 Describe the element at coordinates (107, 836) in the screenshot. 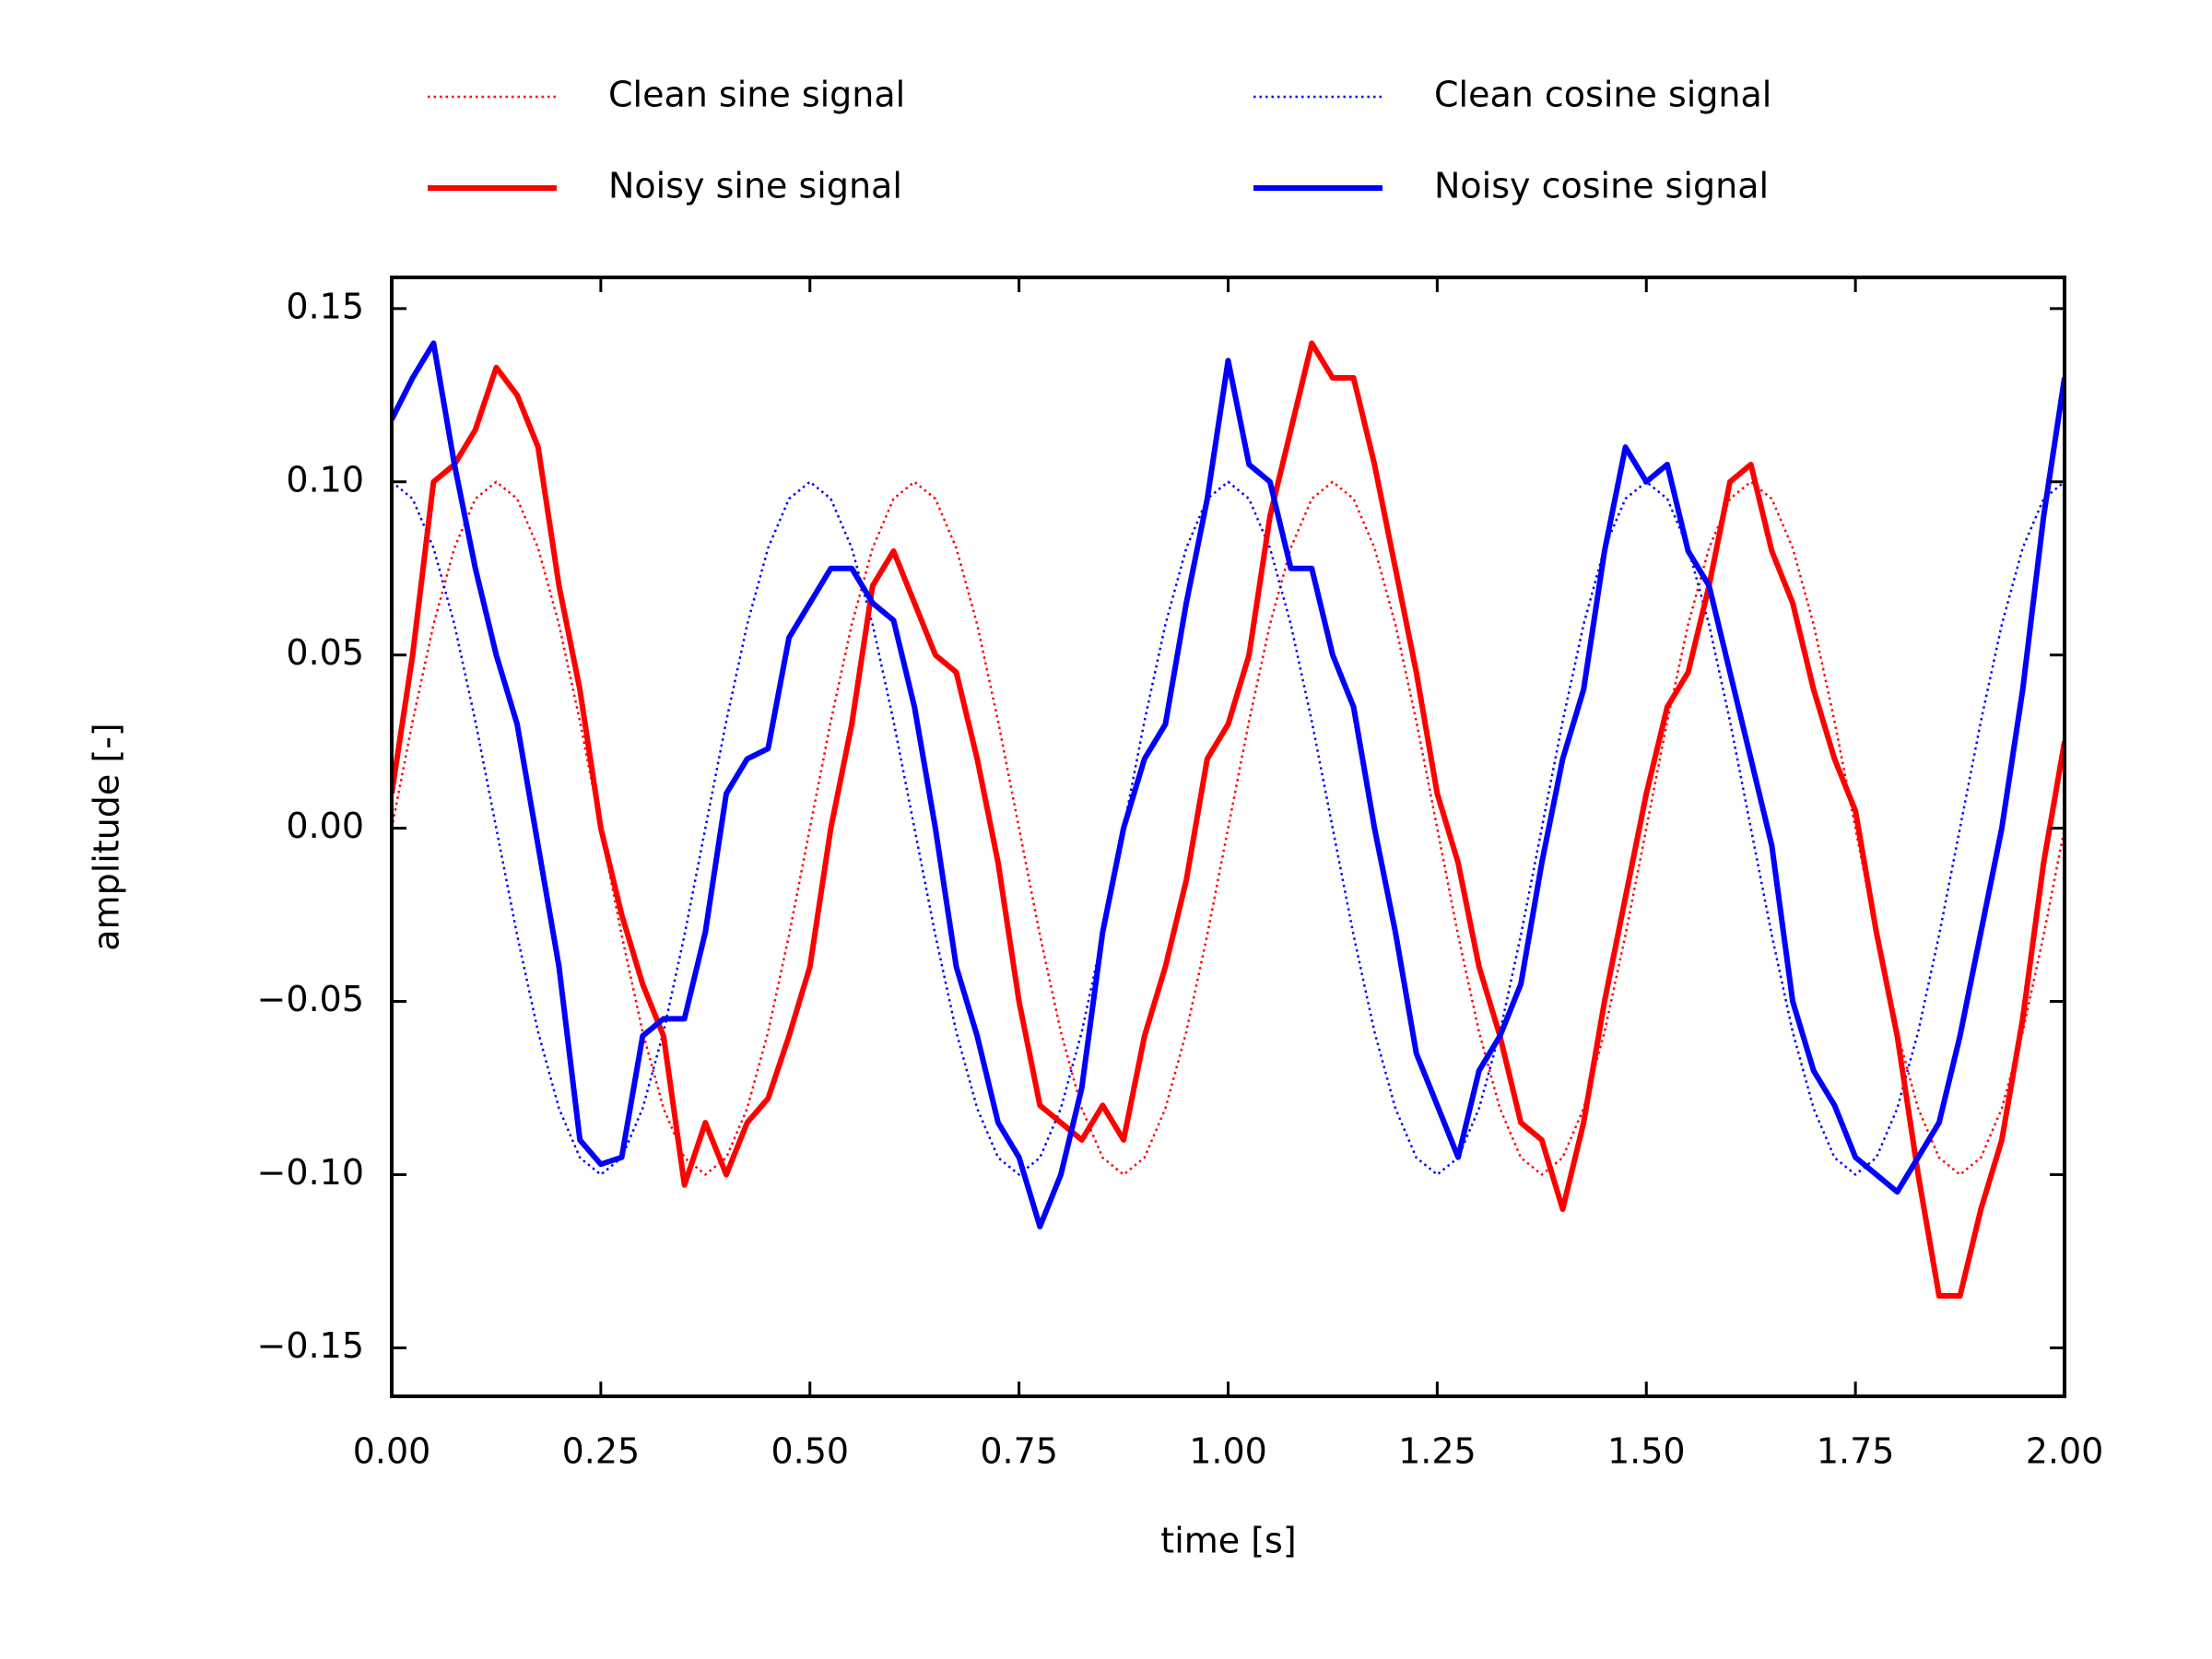

I see `y-axis-label: amplitude [-]` at that location.